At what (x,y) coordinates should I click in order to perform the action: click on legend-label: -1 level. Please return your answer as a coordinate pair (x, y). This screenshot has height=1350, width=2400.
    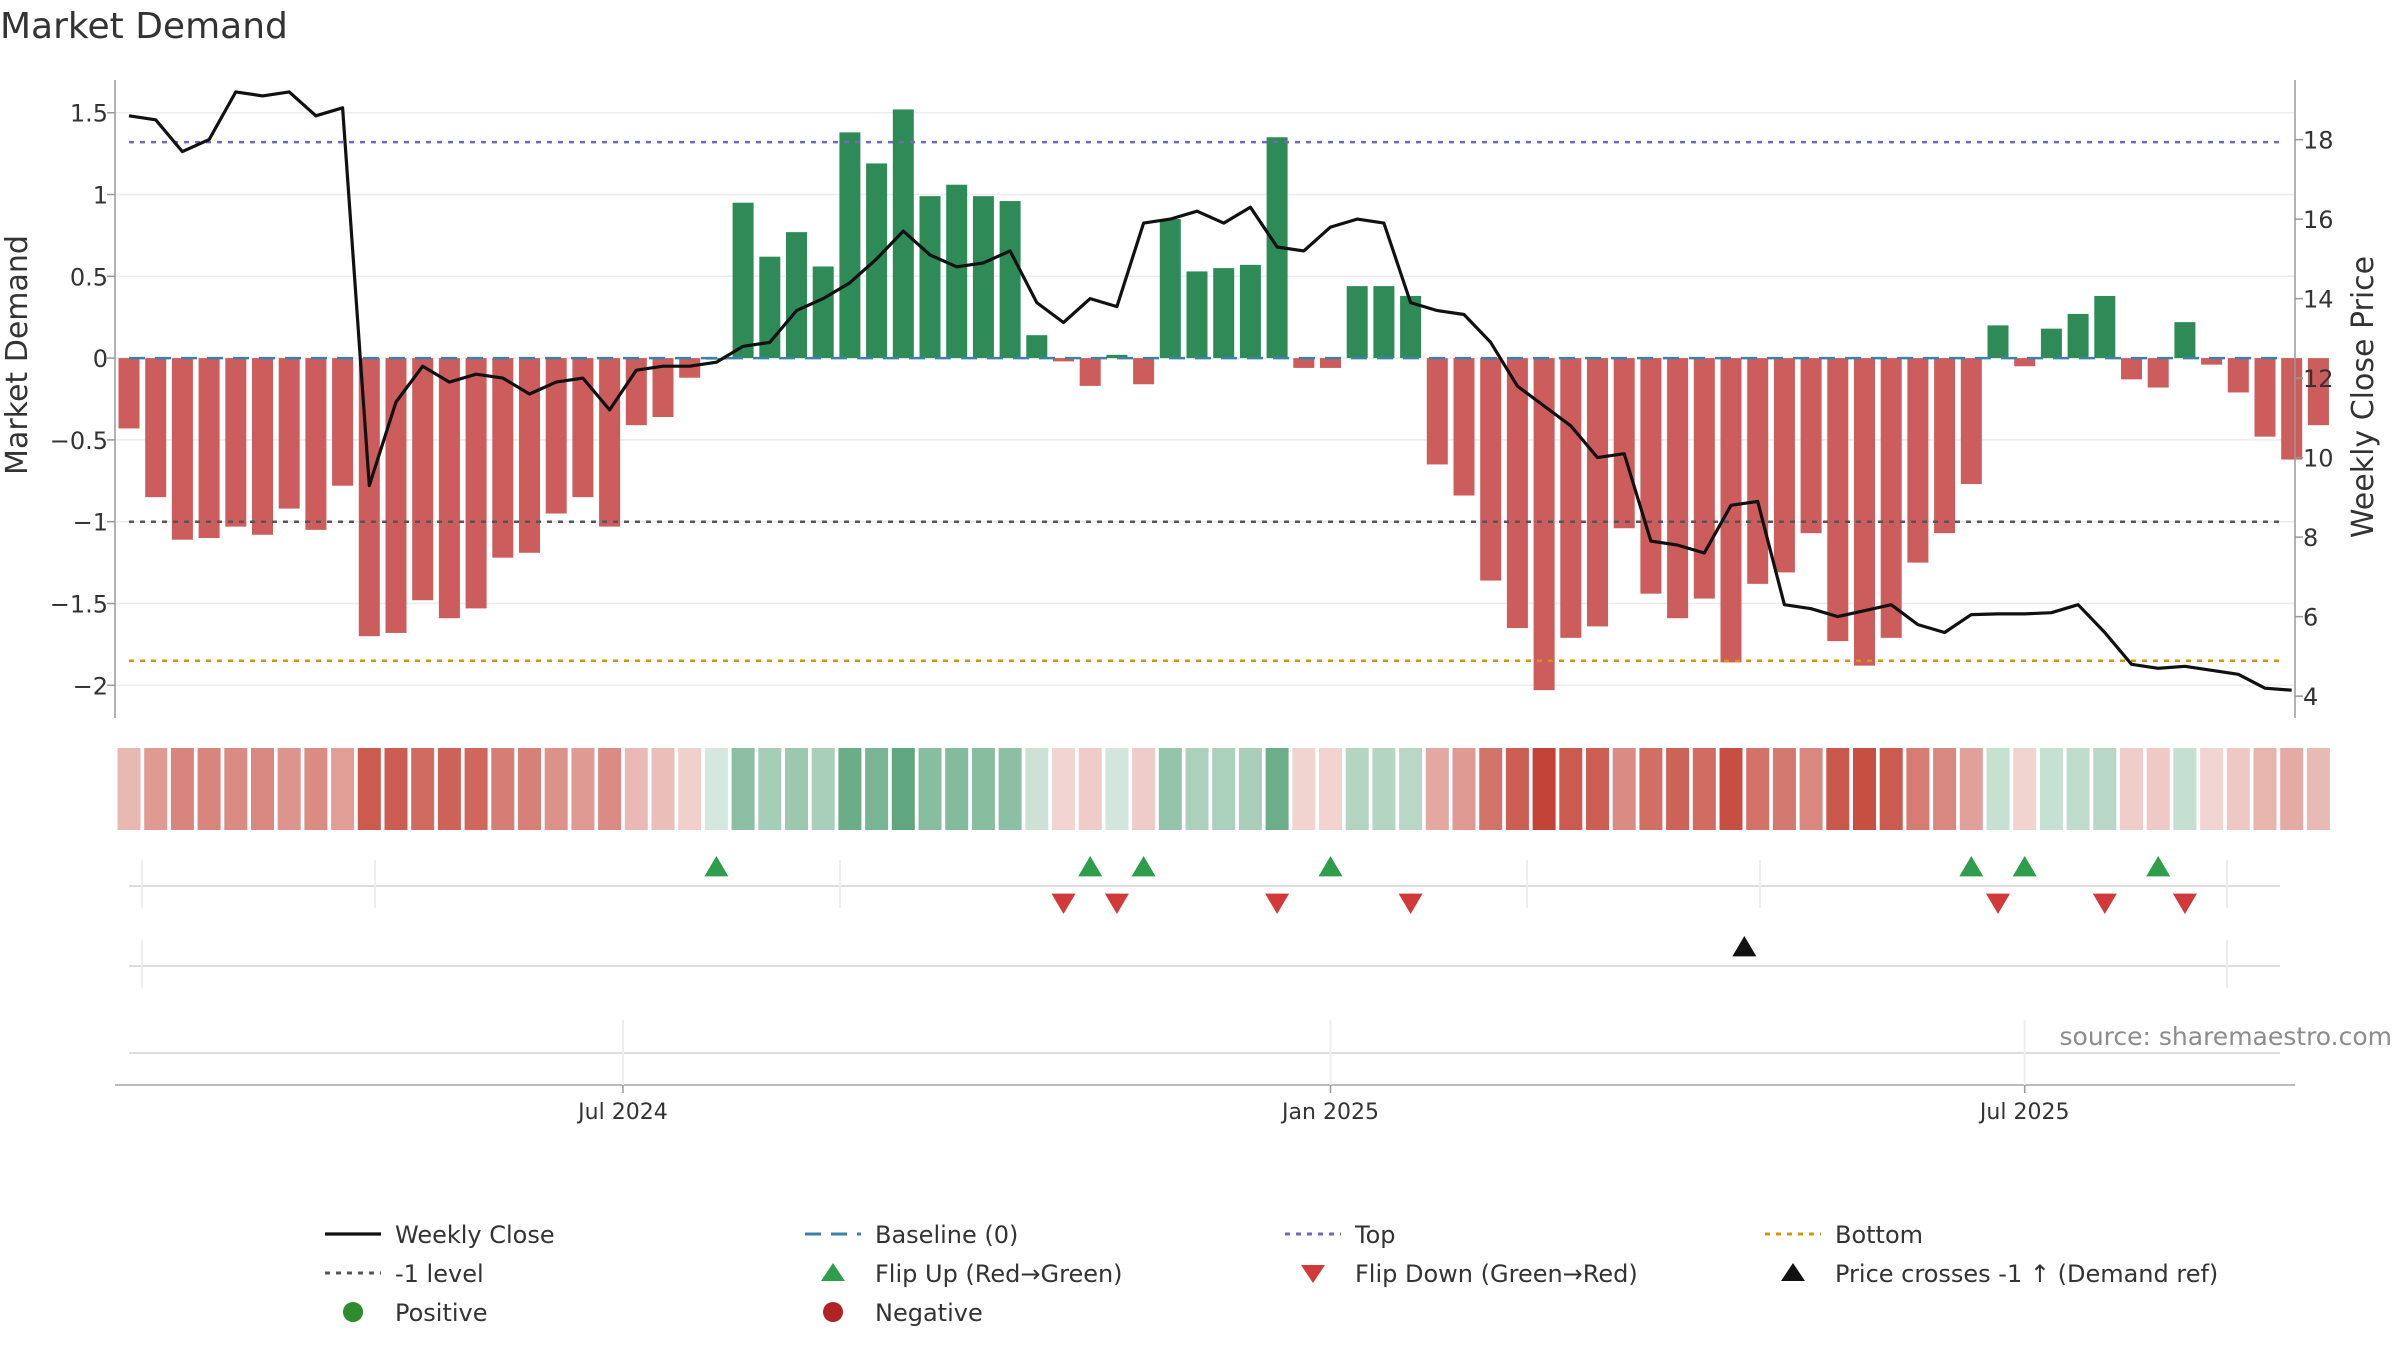
    Looking at the image, I should click on (439, 1274).